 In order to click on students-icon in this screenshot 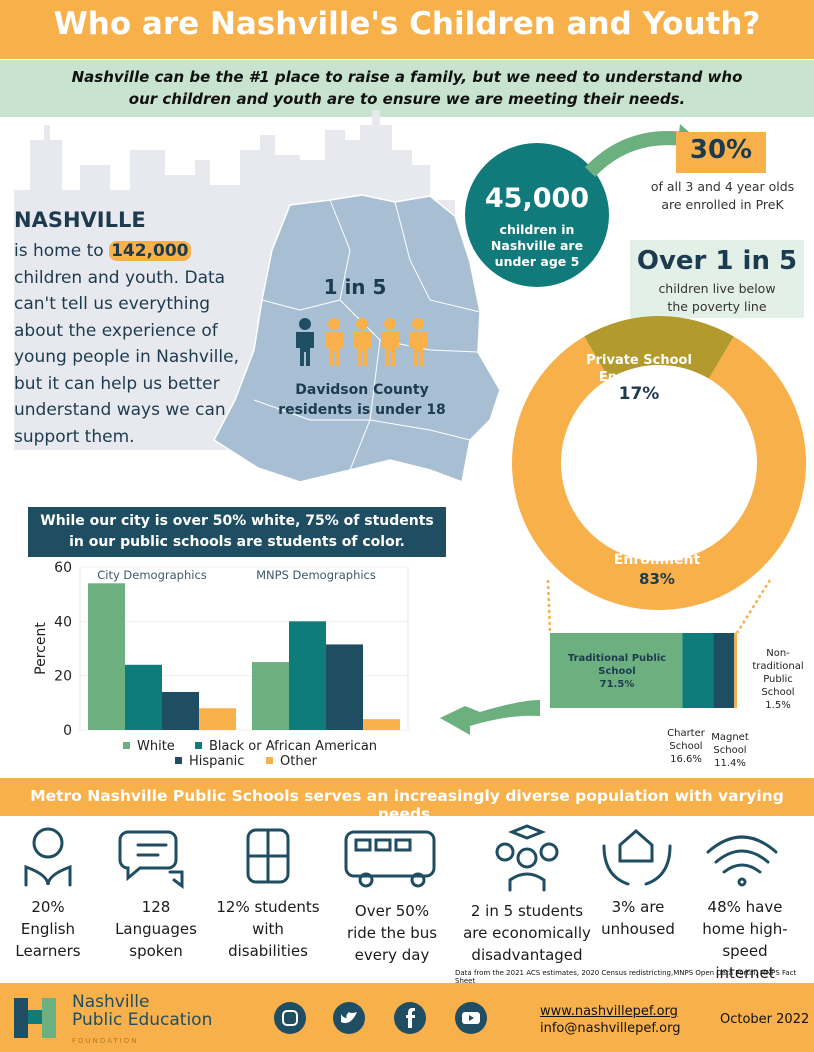, I will do `click(527, 858)`.